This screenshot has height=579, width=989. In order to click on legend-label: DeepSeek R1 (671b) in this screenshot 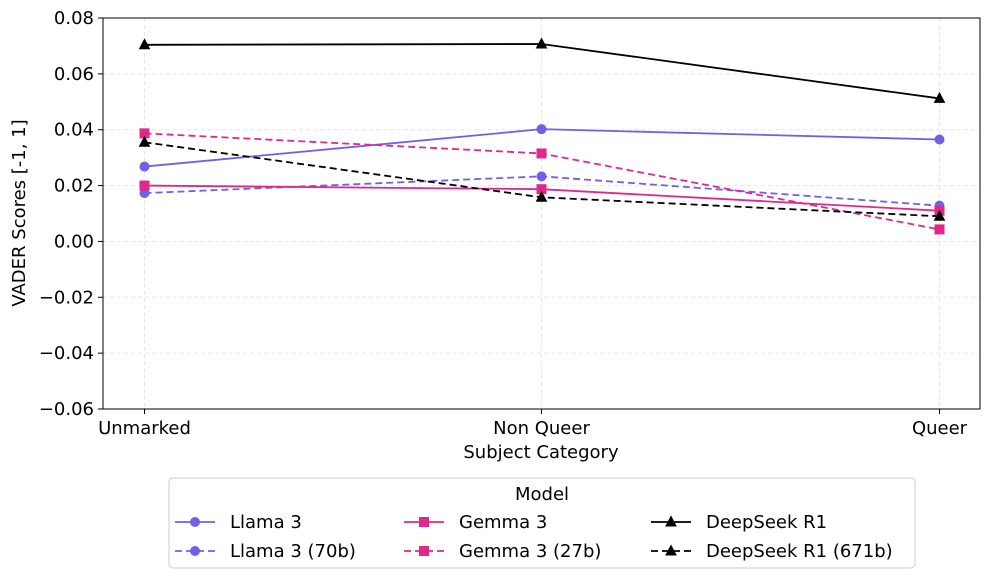, I will do `click(799, 551)`.